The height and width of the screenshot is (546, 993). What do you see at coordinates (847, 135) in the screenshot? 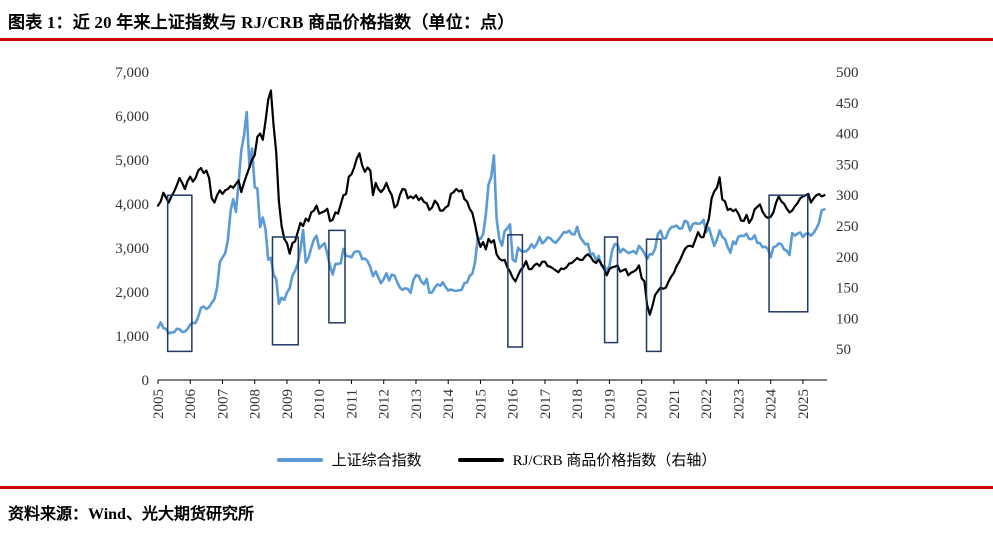
I see `svg-text: 400` at bounding box center [847, 135].